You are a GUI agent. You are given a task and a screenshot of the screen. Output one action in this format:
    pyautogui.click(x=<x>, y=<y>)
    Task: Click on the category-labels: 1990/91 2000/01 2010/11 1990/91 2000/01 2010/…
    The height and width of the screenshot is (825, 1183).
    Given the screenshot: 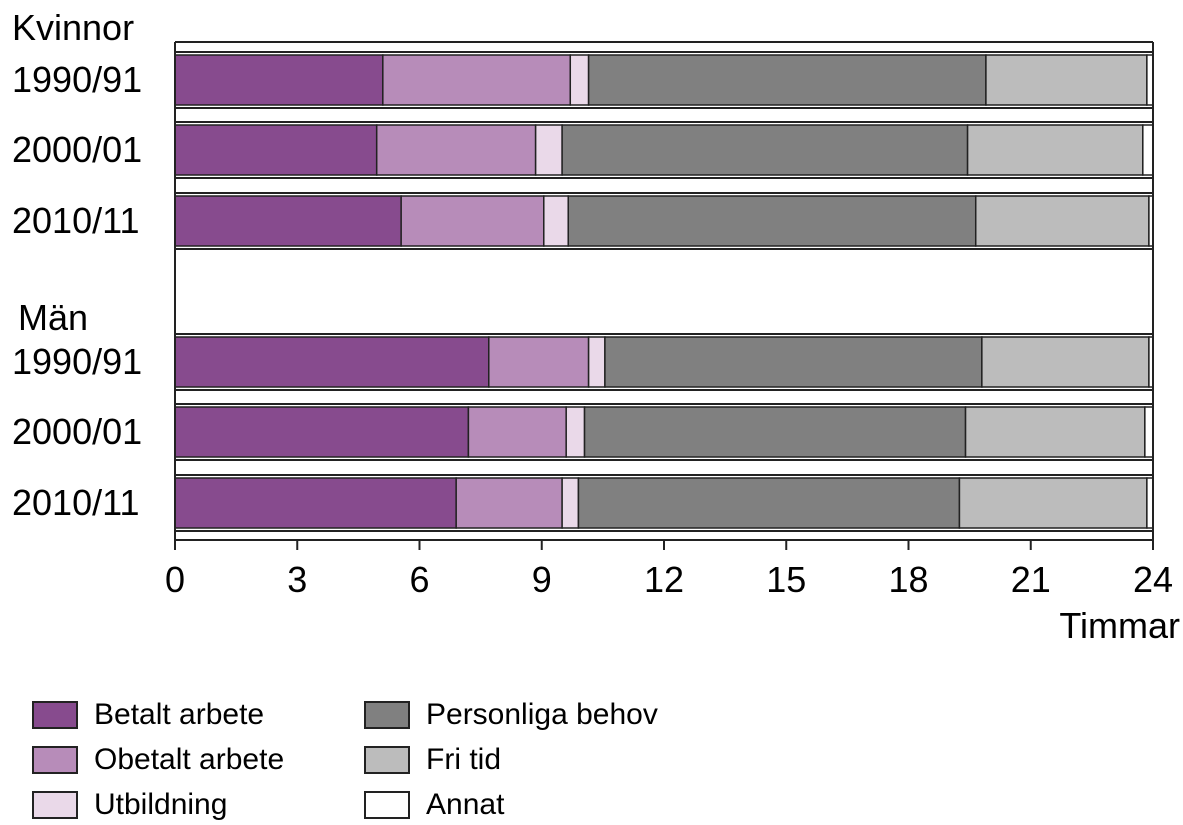 What is the action you would take?
    pyautogui.click(x=77, y=265)
    